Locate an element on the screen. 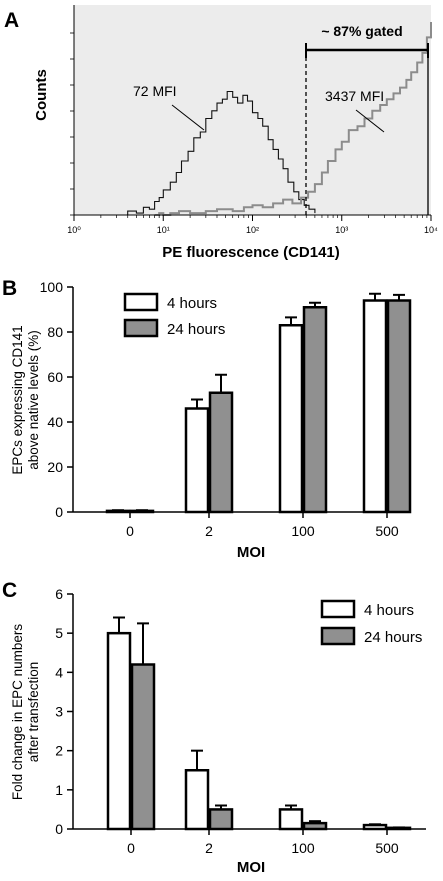 This screenshot has width=443, height=881. mfi-annotation-right: 3437 MFI is located at coordinates (354, 96).